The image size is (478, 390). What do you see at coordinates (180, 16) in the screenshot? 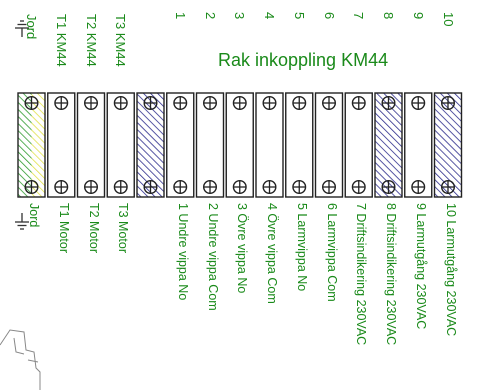
I see `top-label: 1` at bounding box center [180, 16].